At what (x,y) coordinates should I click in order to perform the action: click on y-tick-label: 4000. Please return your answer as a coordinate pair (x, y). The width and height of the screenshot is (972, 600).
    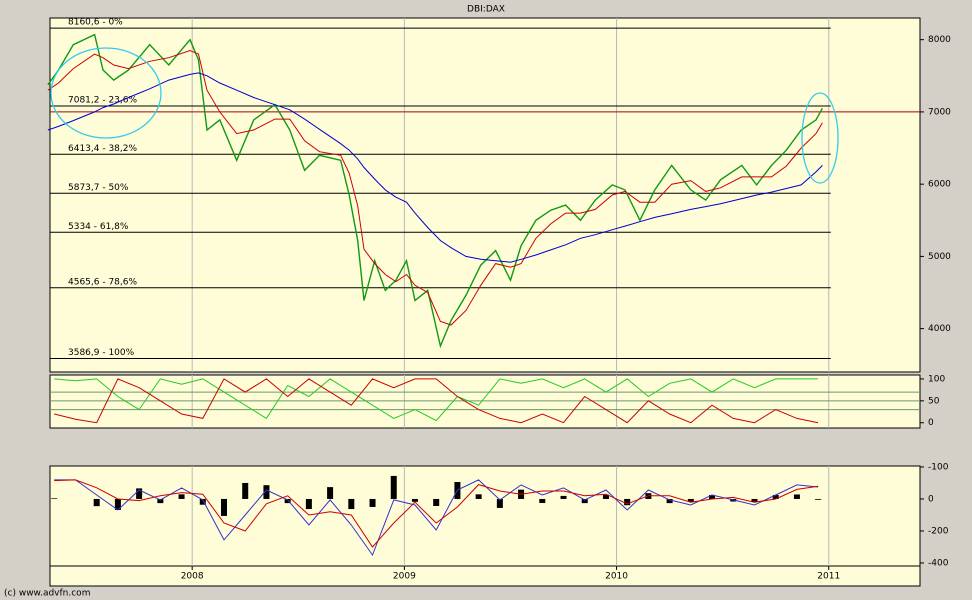
    Looking at the image, I should click on (939, 329).